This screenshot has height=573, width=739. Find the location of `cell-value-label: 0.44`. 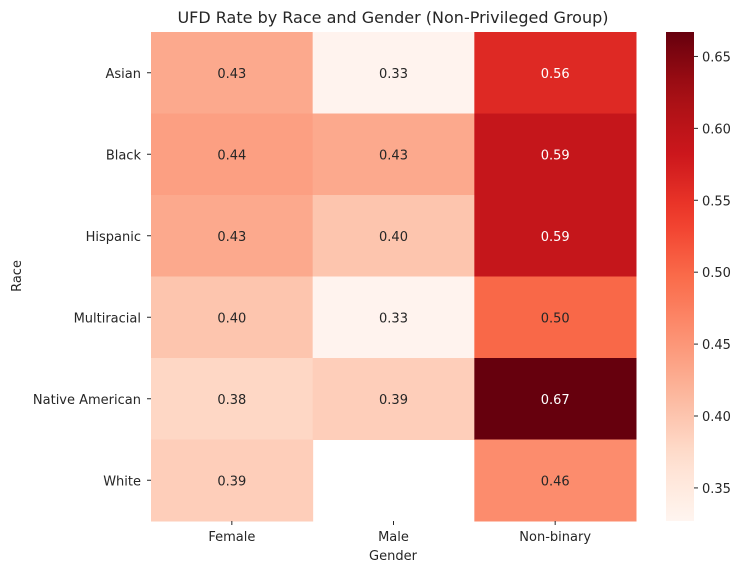

cell-value-label: 0.44 is located at coordinates (231, 155).